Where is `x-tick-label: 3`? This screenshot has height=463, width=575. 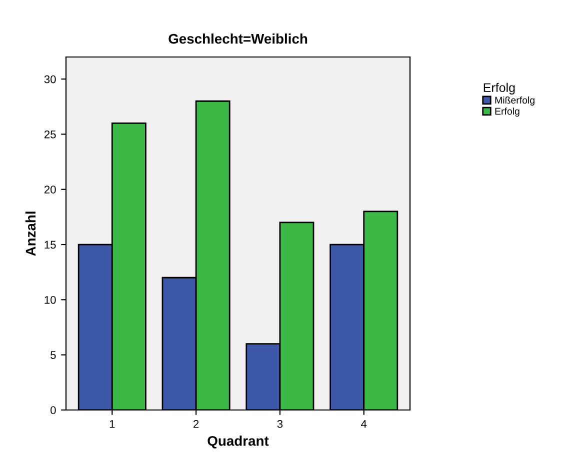 x-tick-label: 3 is located at coordinates (280, 424).